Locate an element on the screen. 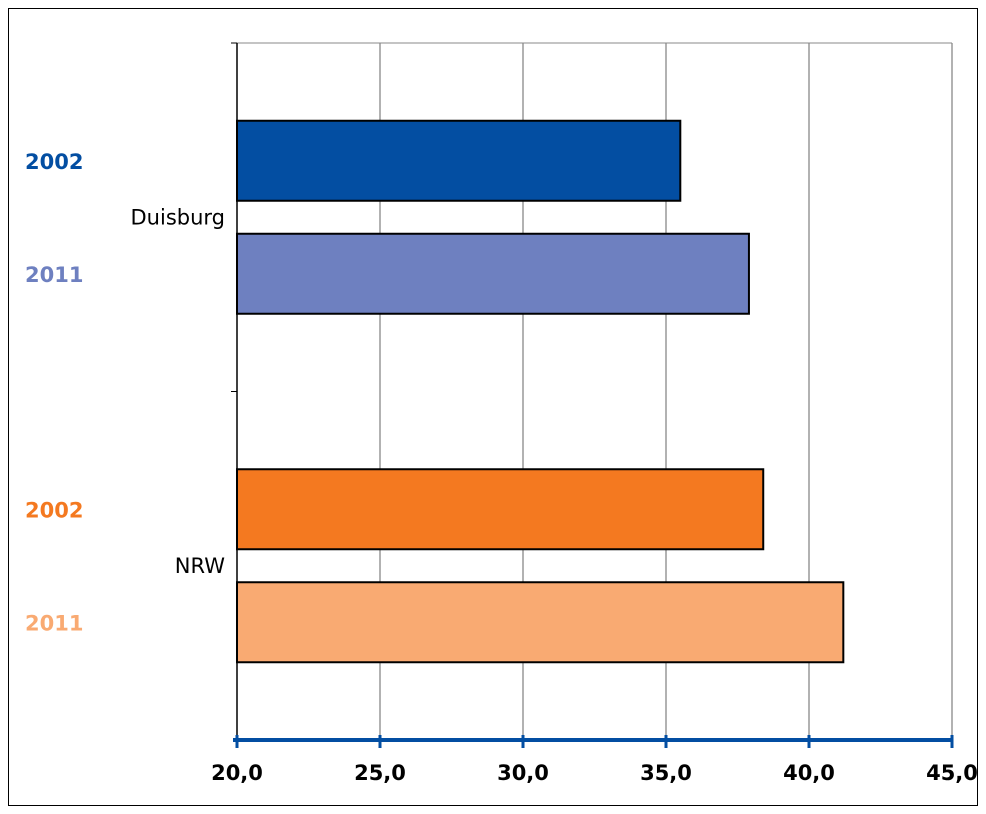 The height and width of the screenshot is (814, 986). category-label-duisburg: Duisburg is located at coordinates (178, 217).